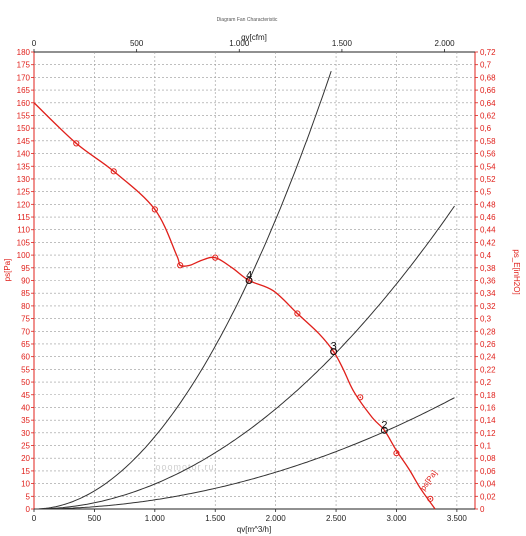  Describe the element at coordinates (7, 270) in the screenshot. I see `left-axis-label: ps[Pa]` at that location.